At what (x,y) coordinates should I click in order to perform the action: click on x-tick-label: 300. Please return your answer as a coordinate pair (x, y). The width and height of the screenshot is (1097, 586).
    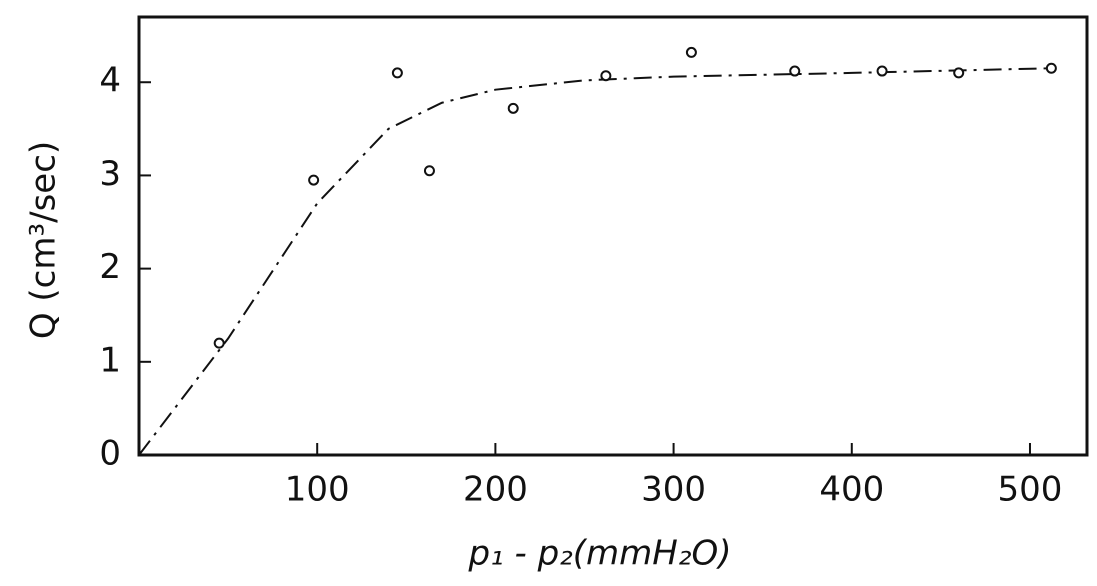
    Looking at the image, I should click on (673, 490).